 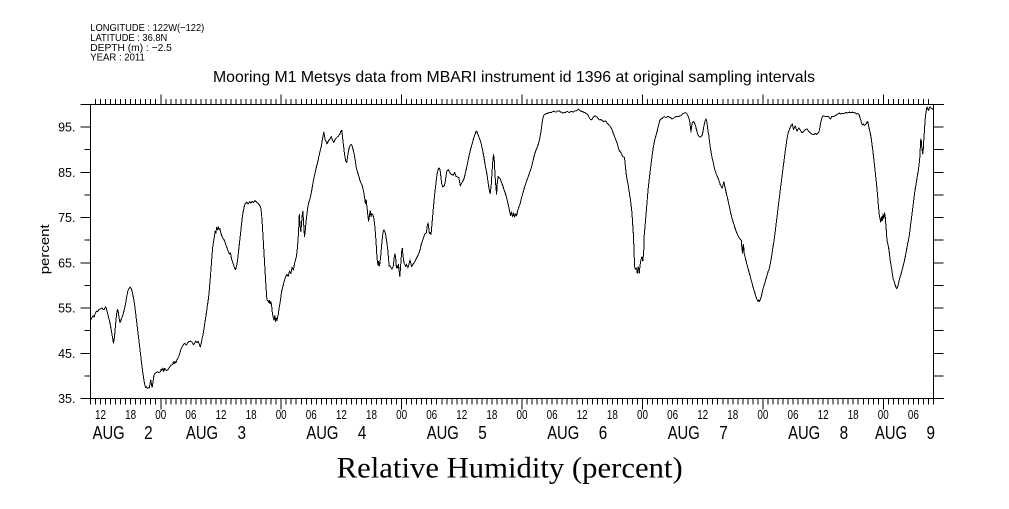 What do you see at coordinates (482, 432) in the screenshot?
I see `svg-text: 5` at bounding box center [482, 432].